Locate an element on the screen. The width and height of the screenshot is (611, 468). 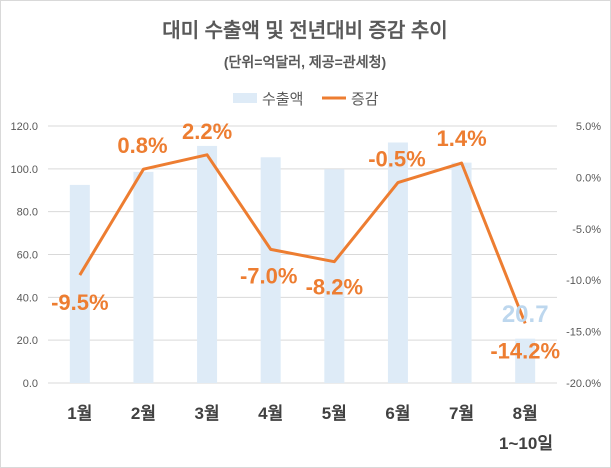
left-tick-label: 120.0 is located at coordinates (24, 127).